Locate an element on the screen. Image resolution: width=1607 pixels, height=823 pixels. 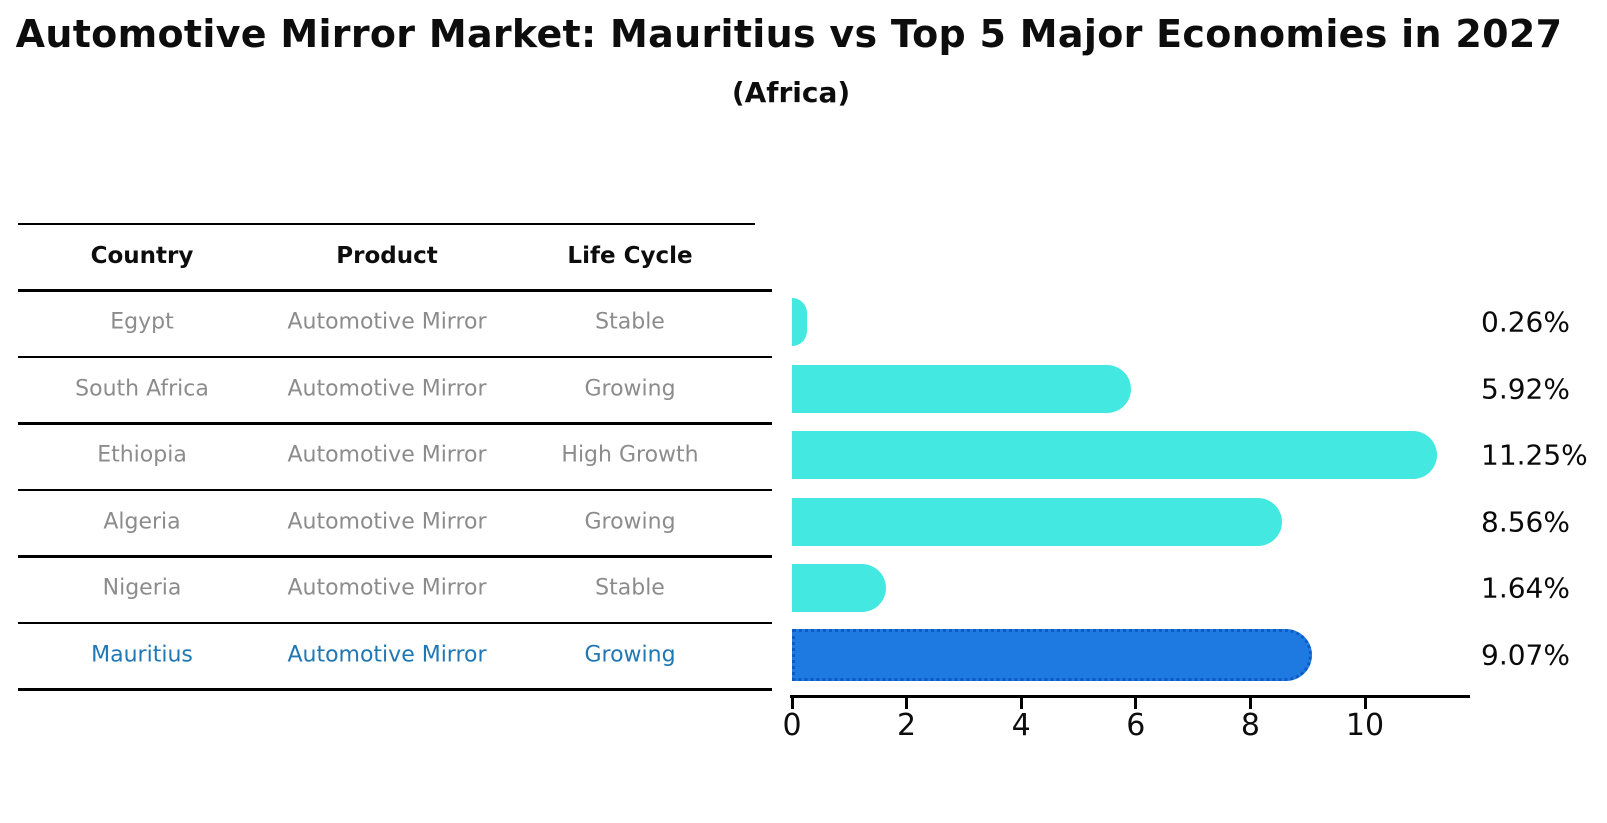
cell-country: Egypt is located at coordinates (142, 322).